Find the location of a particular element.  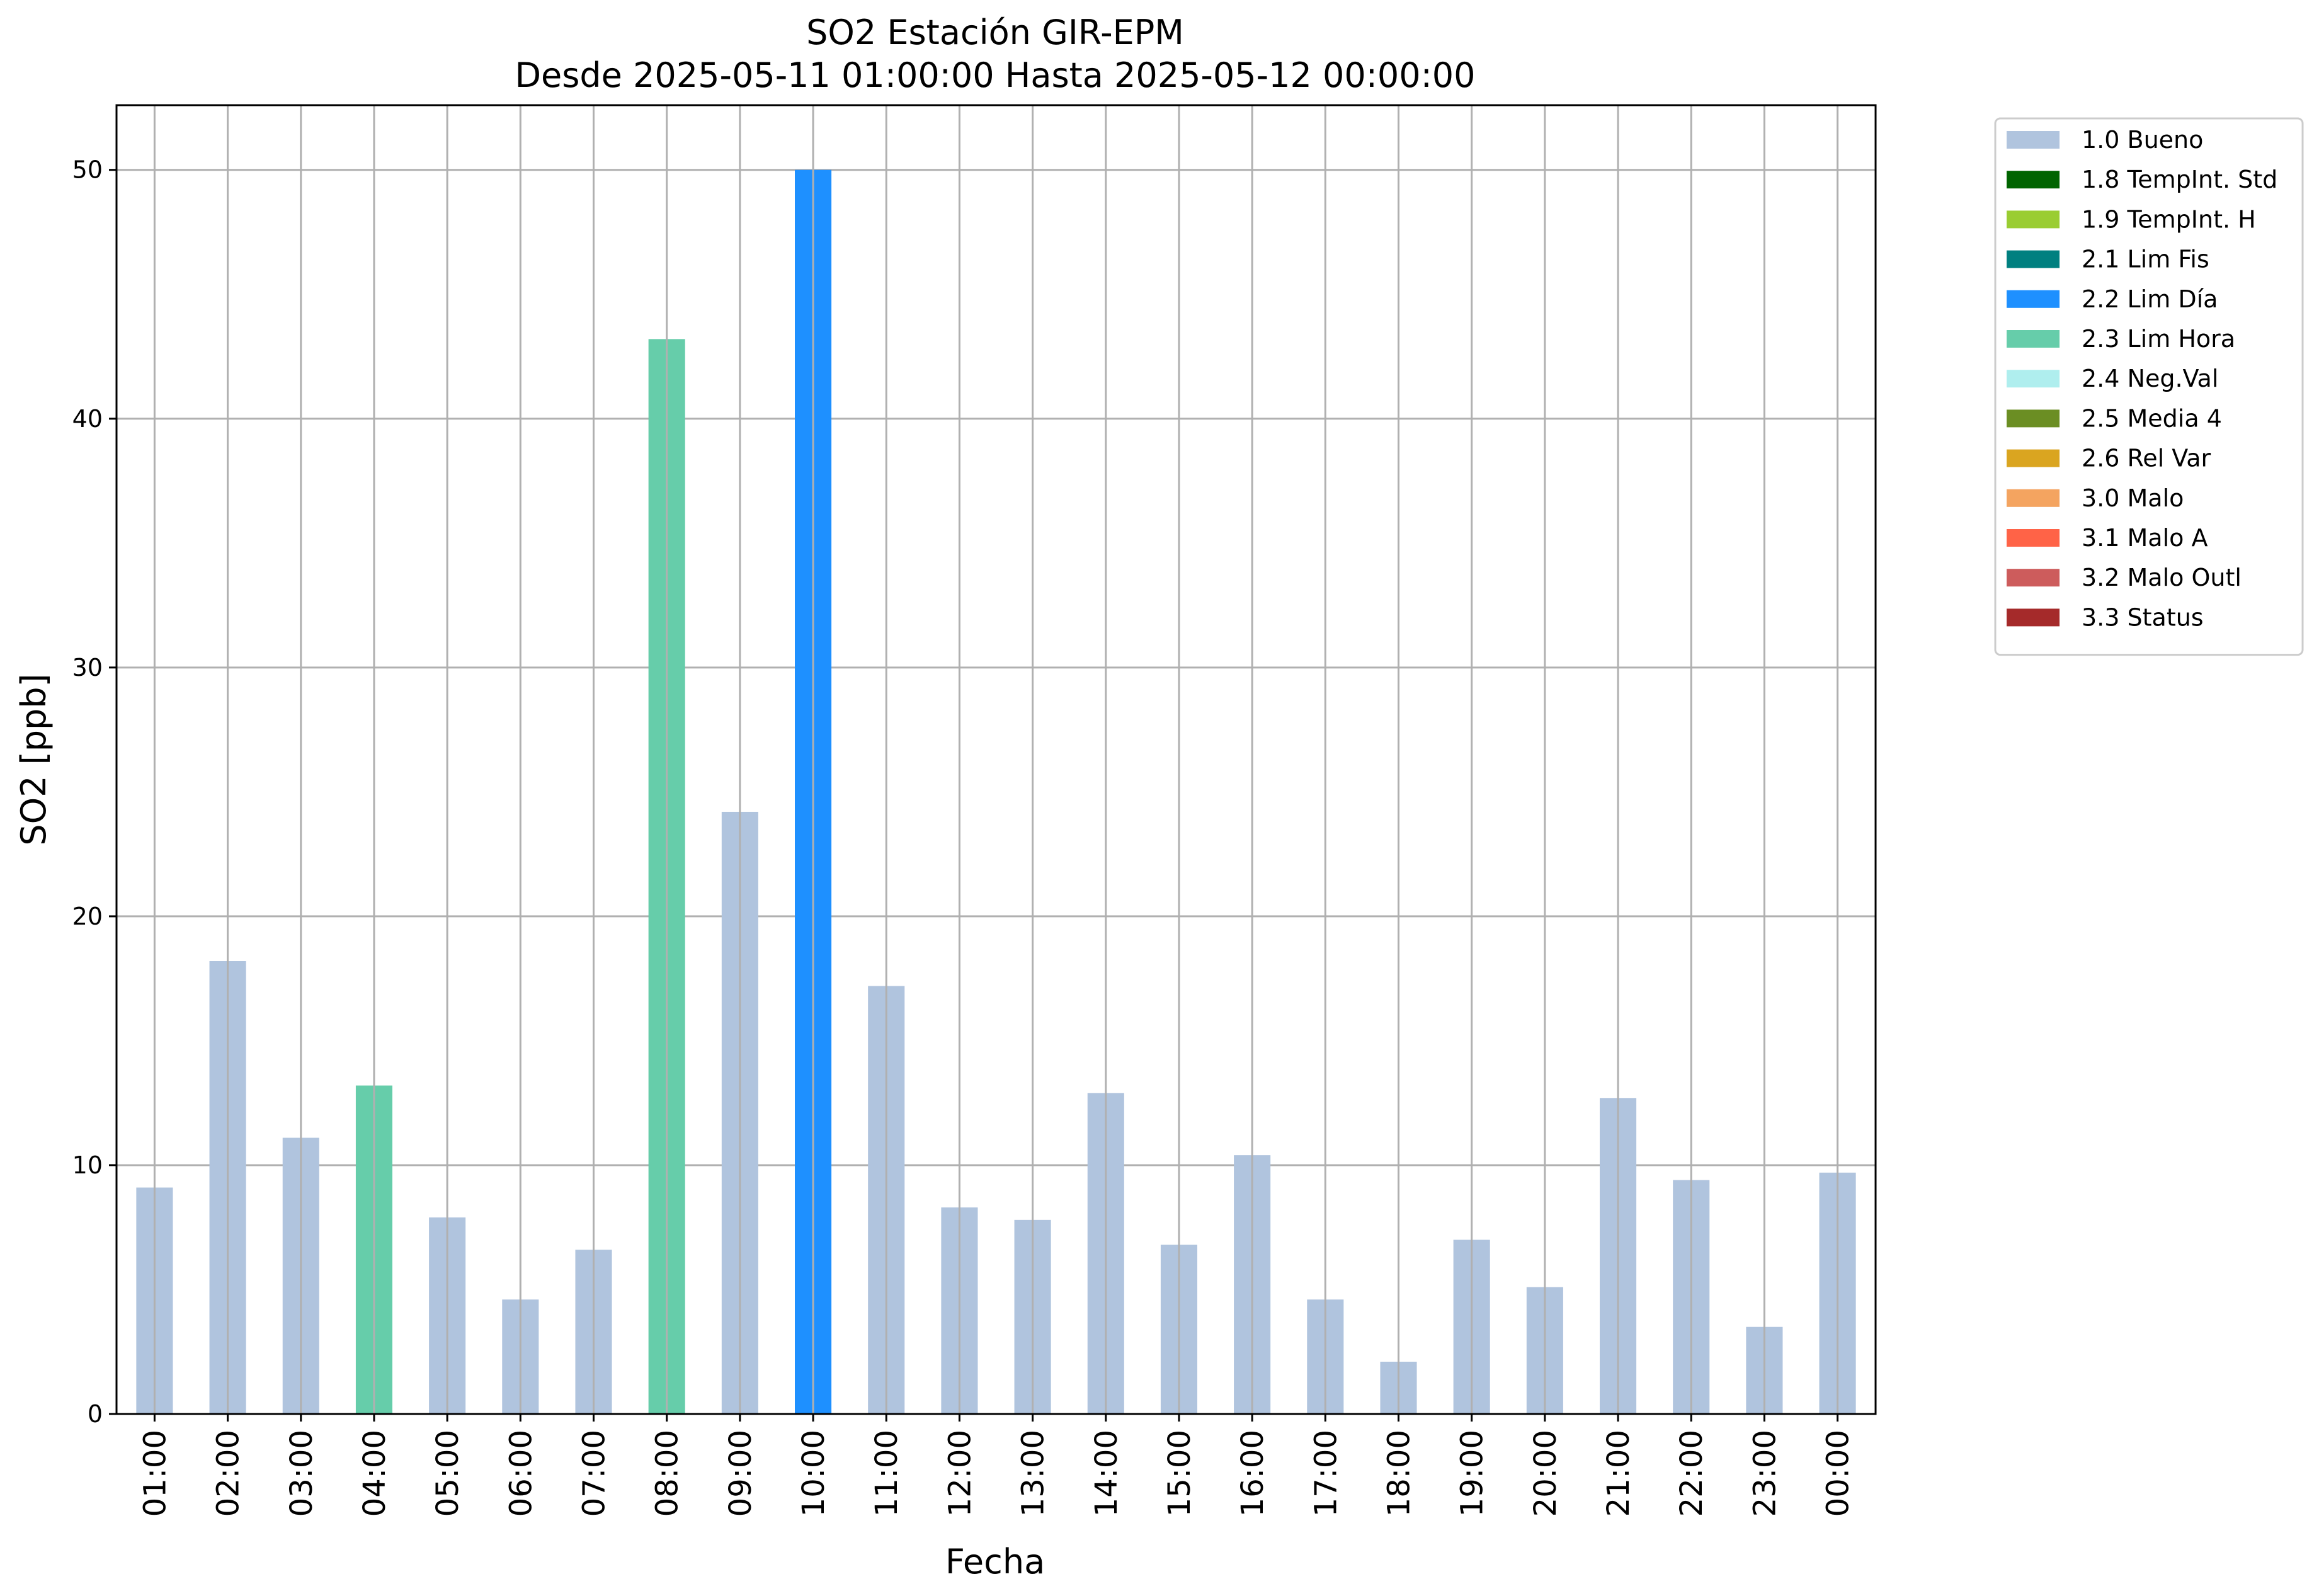

x-tick-label: 13:00 is located at coordinates (1033, 1473).